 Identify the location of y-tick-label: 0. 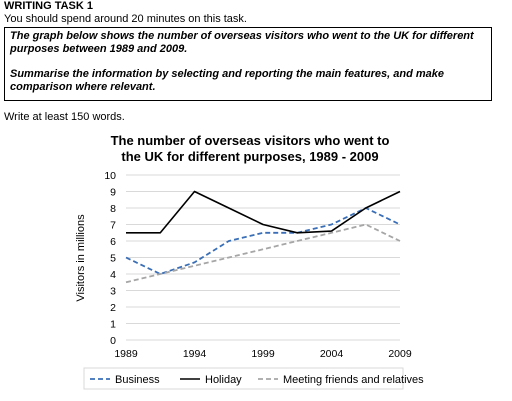
(113, 341).